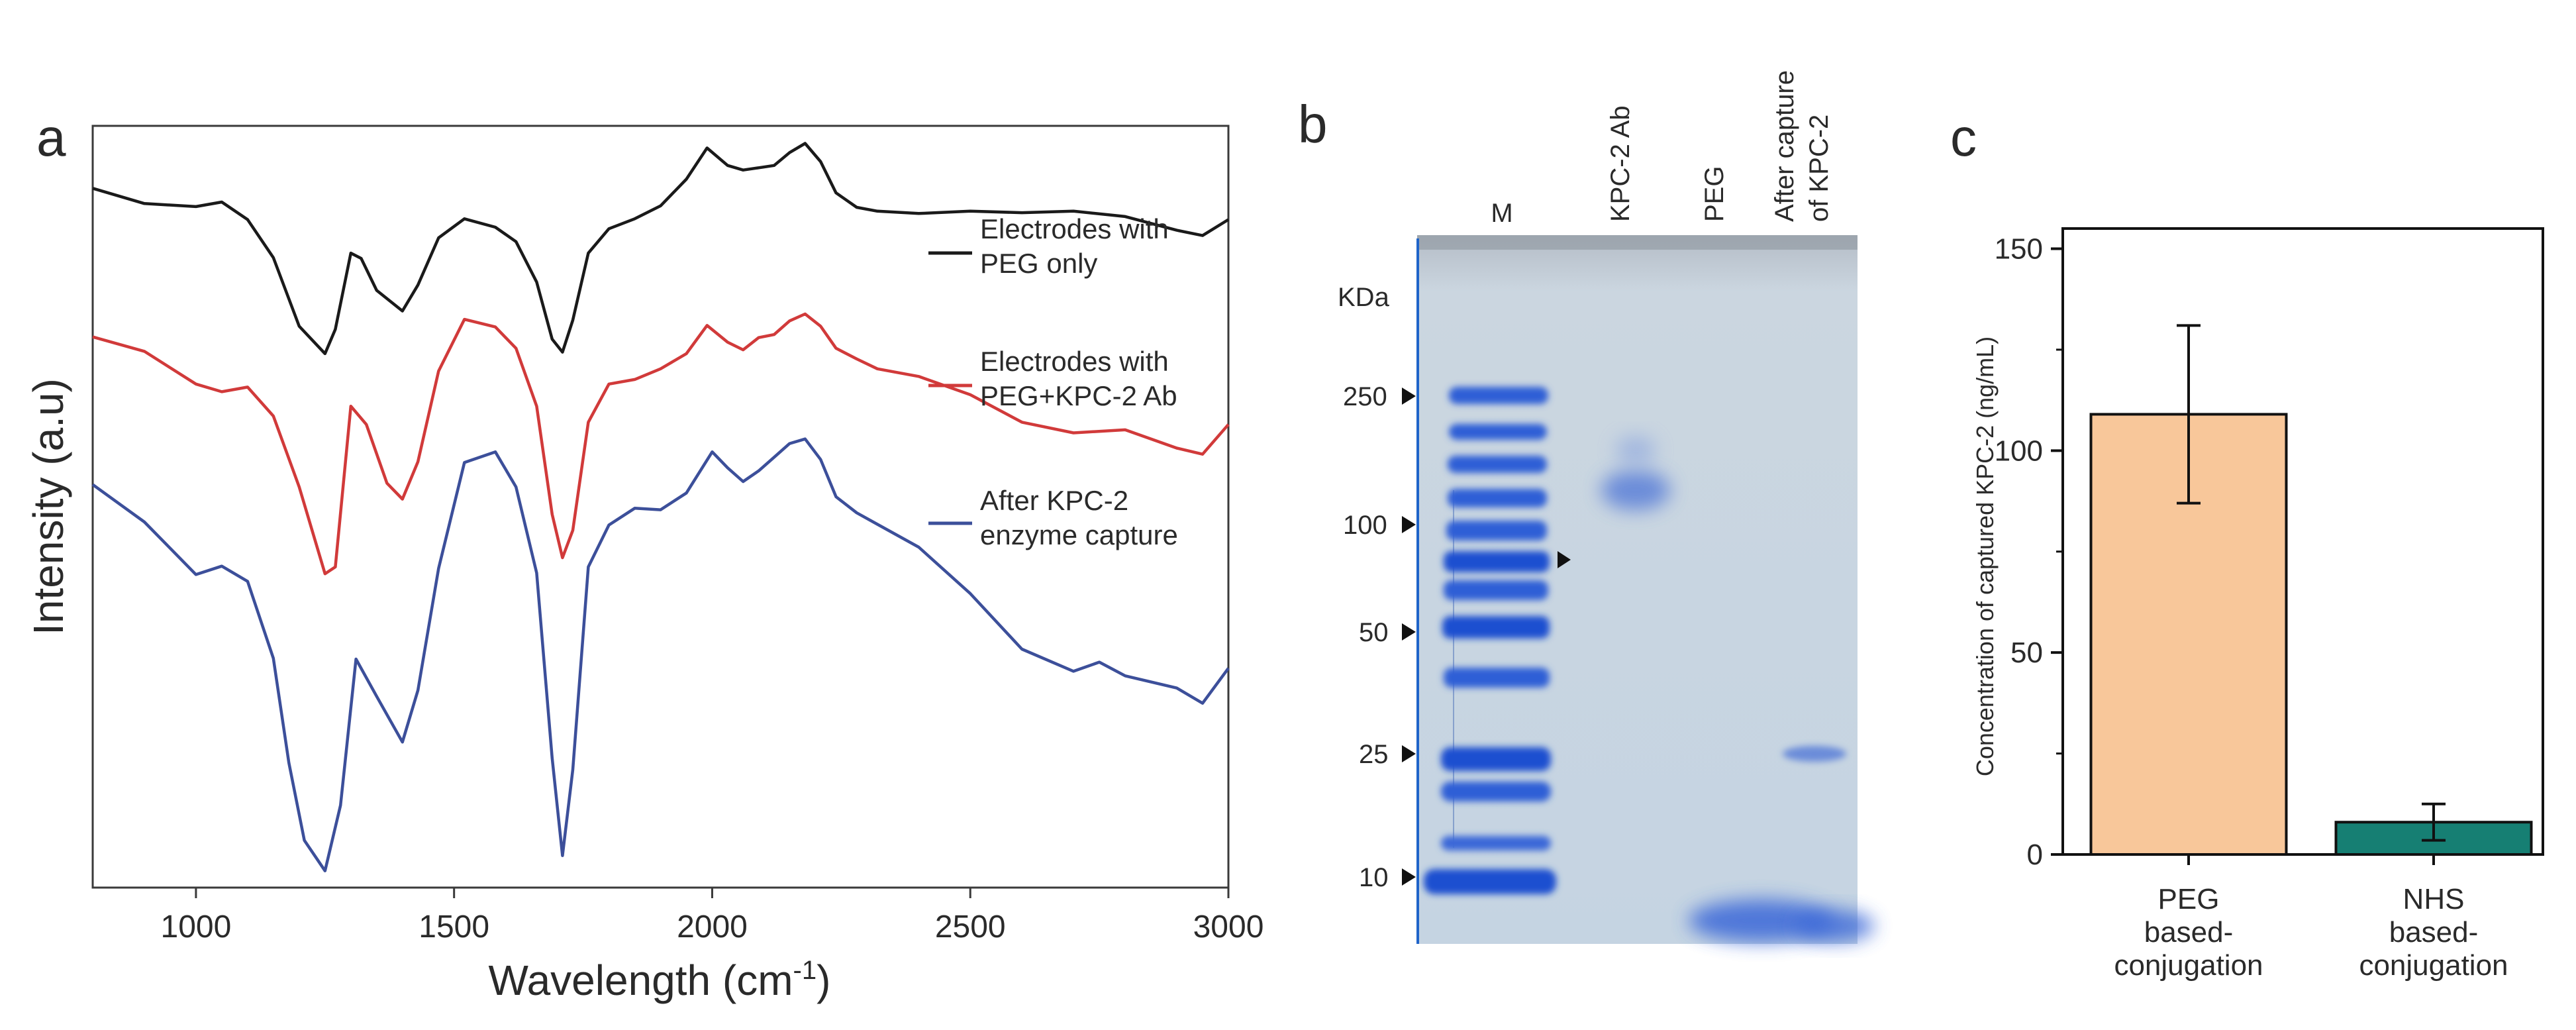  I want to click on category-label-nhs-1: based-, so click(2434, 933).